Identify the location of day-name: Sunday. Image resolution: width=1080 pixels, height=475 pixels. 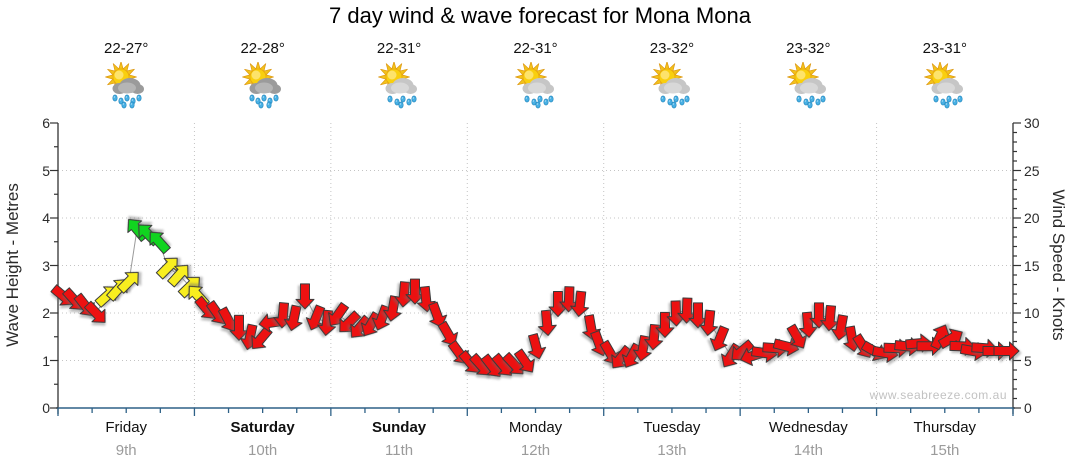
(399, 427).